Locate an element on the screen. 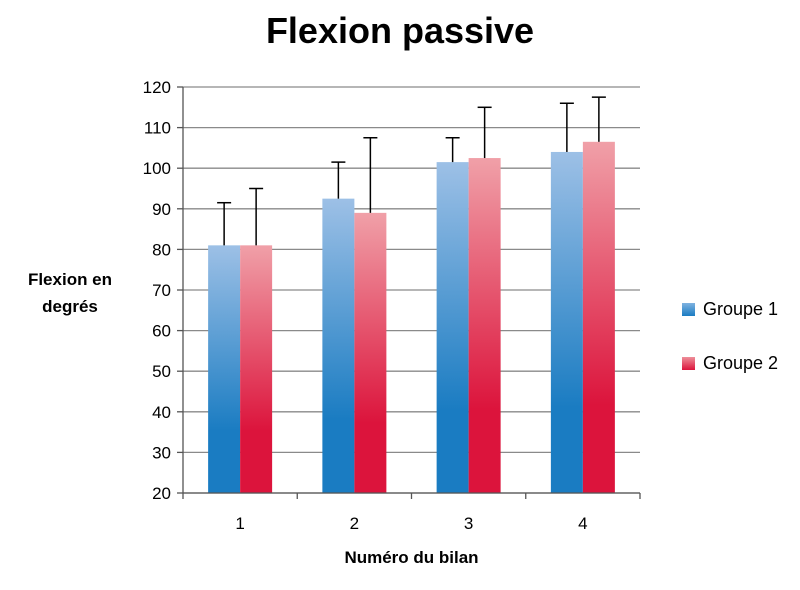  legend-item-groupe-1: Groupe 1 is located at coordinates (730, 309).